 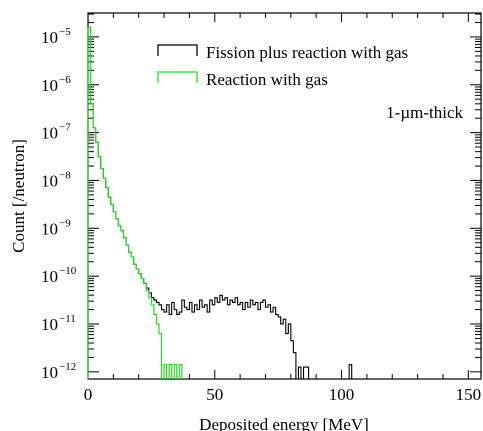 What do you see at coordinates (307, 52) in the screenshot?
I see `legend-label-fission: Fission plus reaction with gas` at bounding box center [307, 52].